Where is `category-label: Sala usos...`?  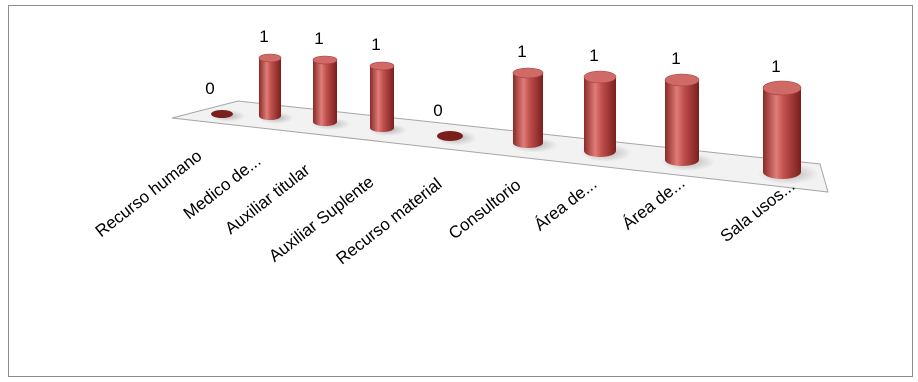
category-label: Sala usos... is located at coordinates (758, 211).